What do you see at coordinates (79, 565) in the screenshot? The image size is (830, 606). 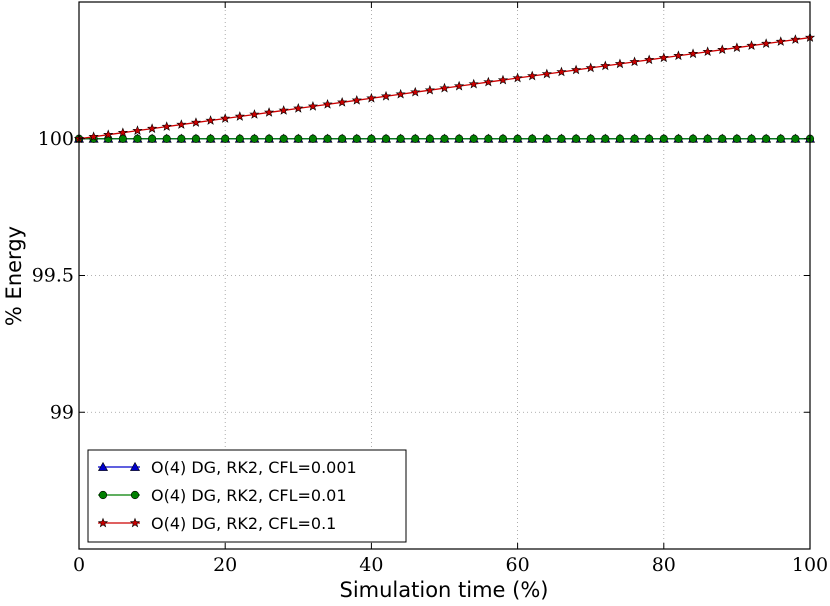 I see `x-tick-label: 0` at bounding box center [79, 565].